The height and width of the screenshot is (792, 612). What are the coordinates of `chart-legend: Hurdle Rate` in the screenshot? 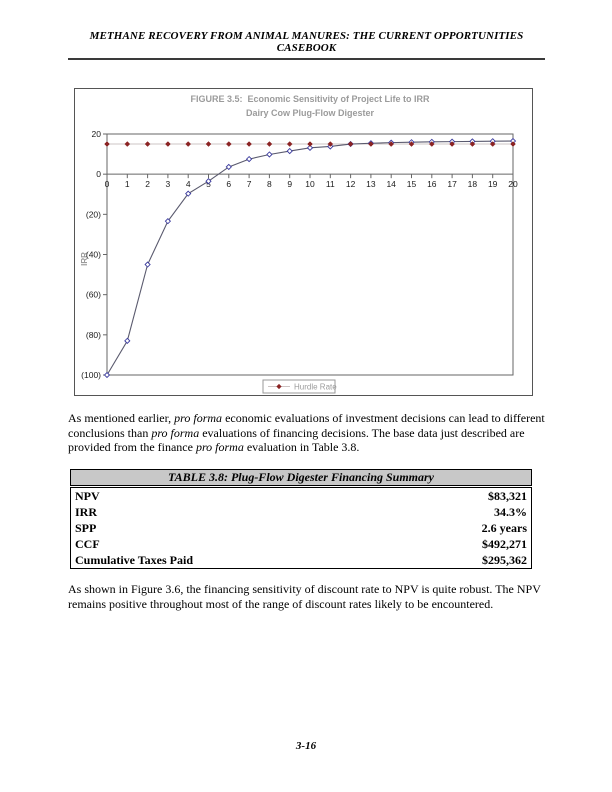 It's located at (299, 386).